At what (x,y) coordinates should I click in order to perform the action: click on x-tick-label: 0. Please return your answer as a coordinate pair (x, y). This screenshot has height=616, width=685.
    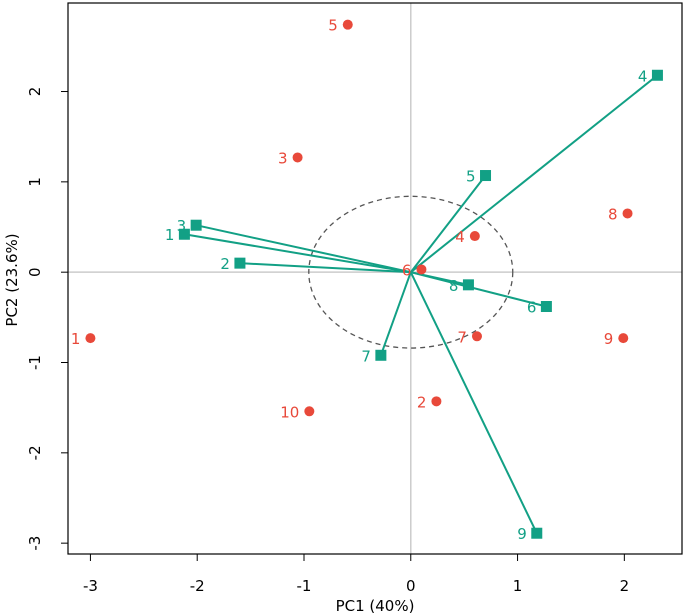
    Looking at the image, I should click on (411, 586).